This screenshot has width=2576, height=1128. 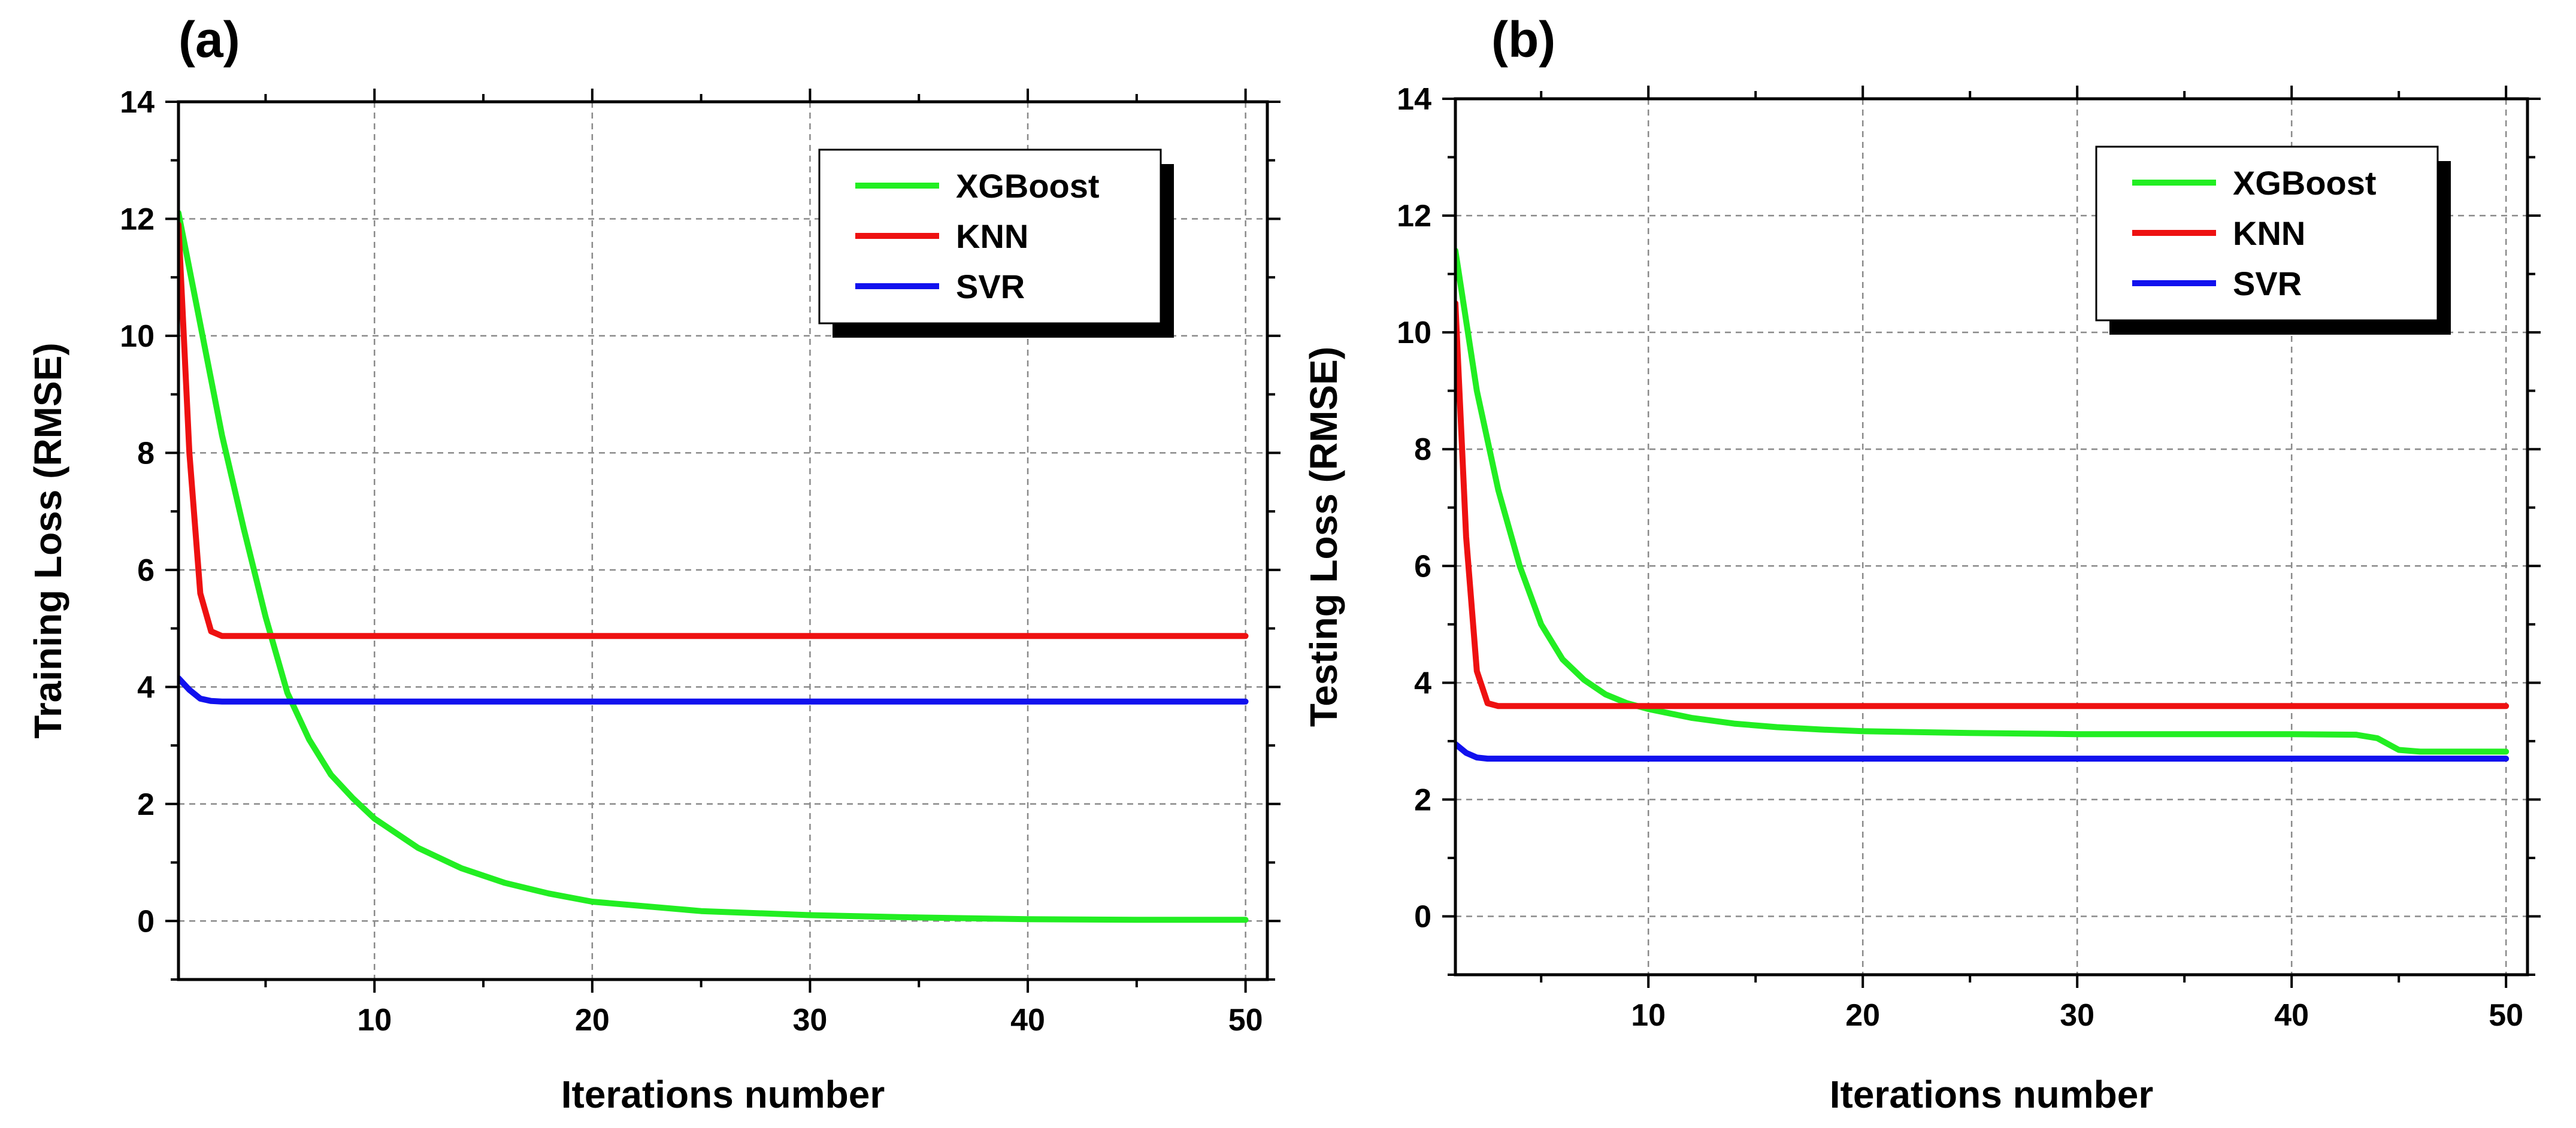 What do you see at coordinates (47, 540) in the screenshot?
I see `y-axis-title: Training Loss (RMSE)` at bounding box center [47, 540].